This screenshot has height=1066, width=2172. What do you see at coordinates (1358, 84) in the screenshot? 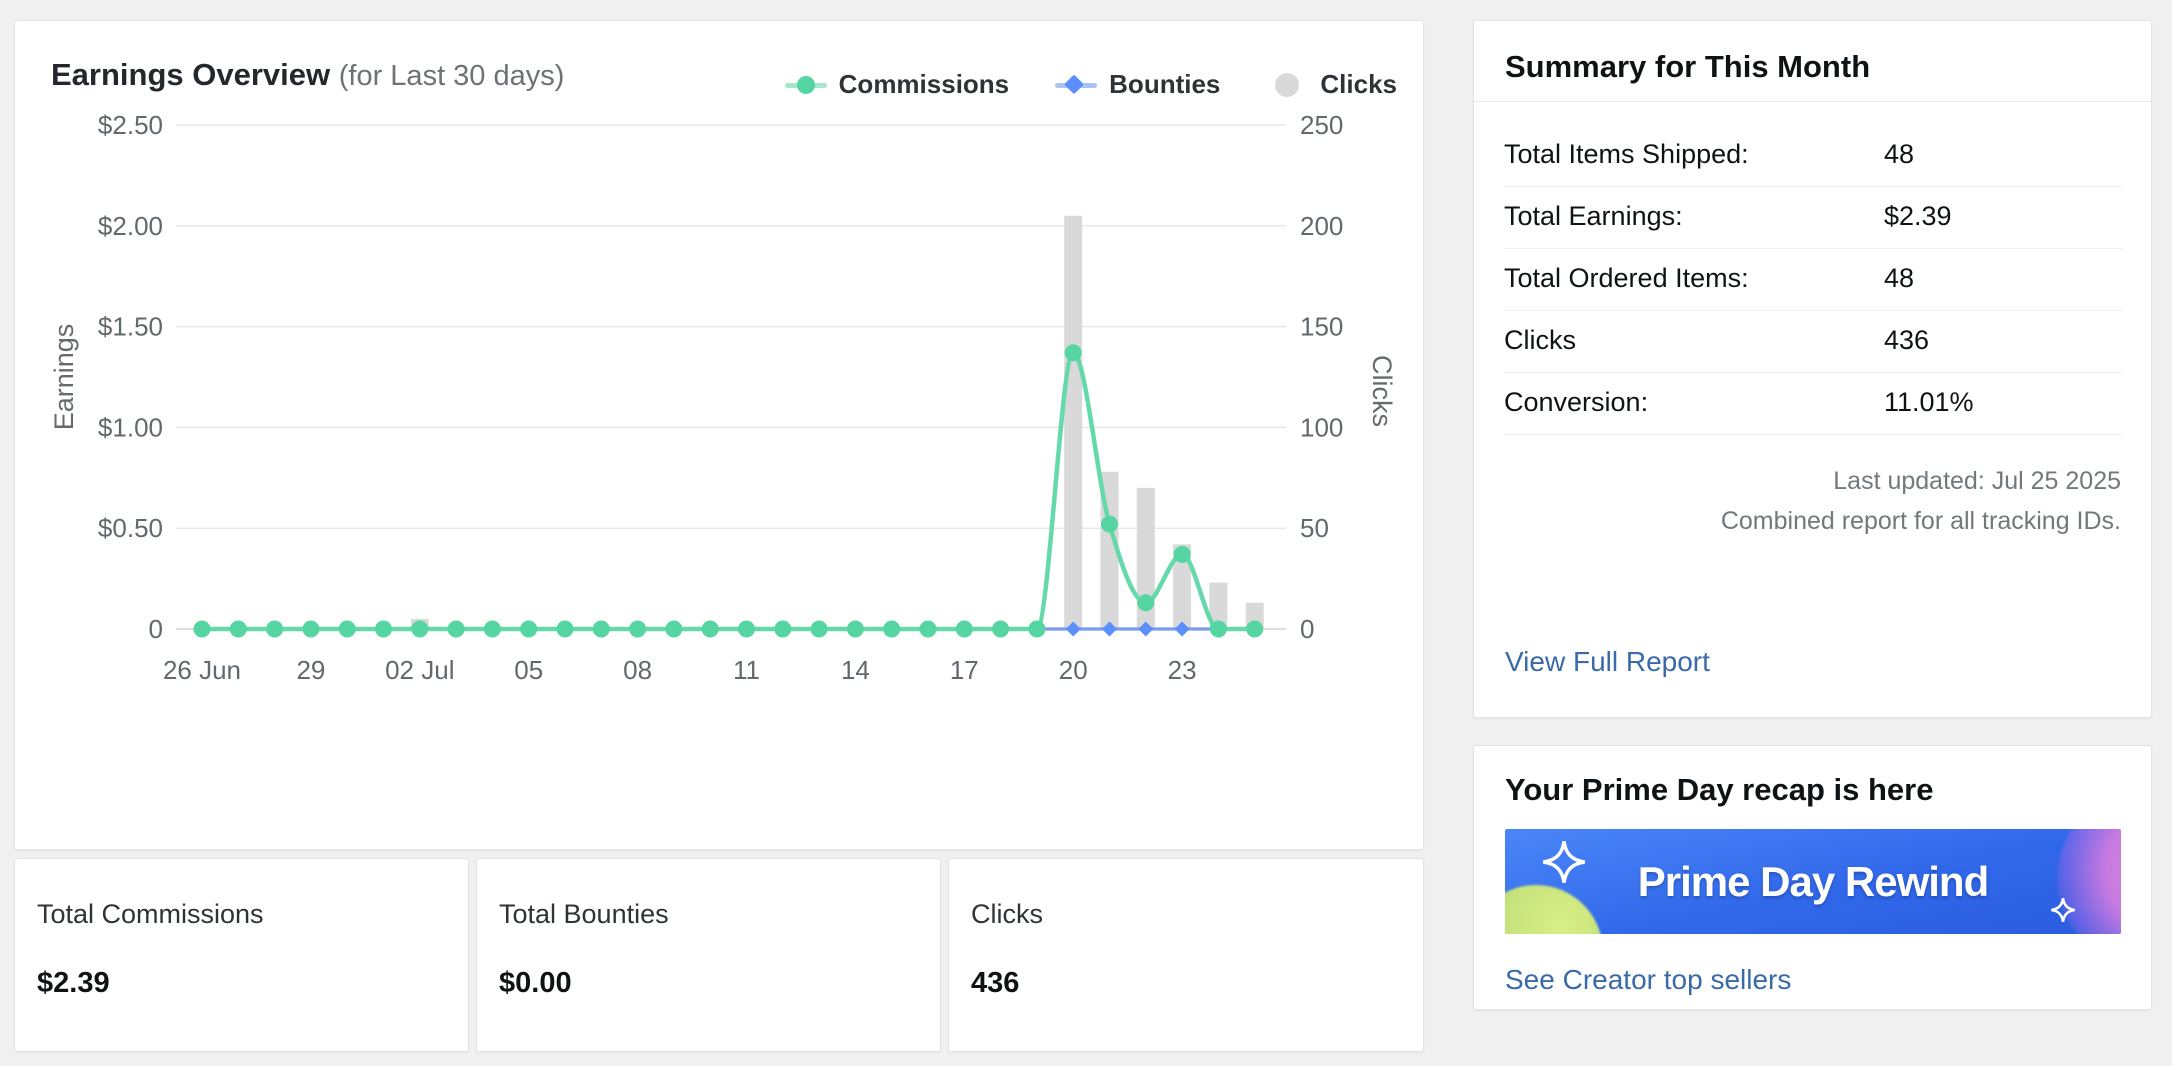
I see `legend-label: Clicks` at bounding box center [1358, 84].